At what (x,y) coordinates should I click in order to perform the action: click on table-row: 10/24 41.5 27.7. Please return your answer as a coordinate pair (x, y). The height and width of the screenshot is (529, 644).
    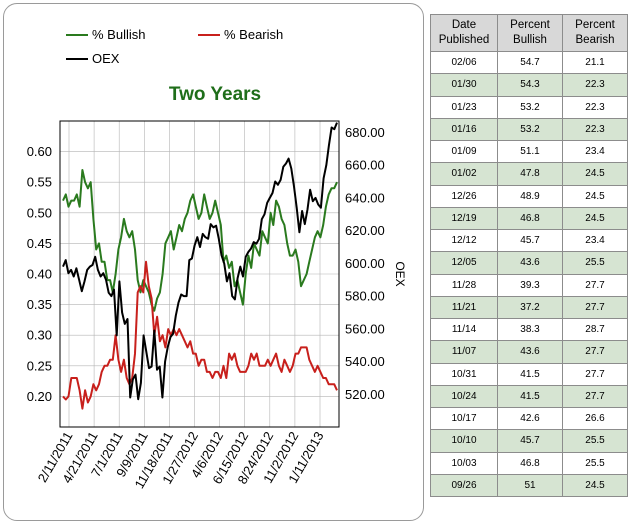
    Looking at the image, I should click on (529, 396).